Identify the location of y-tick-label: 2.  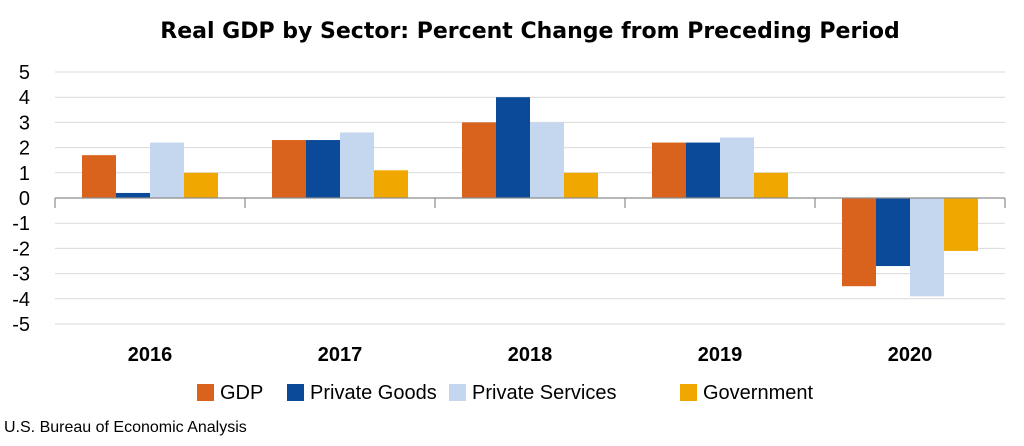
(24, 149).